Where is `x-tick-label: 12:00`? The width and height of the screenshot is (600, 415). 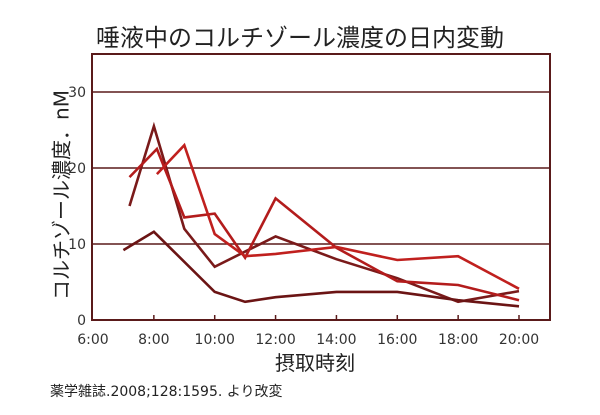
x-tick-label: 12:00 is located at coordinates (275, 340).